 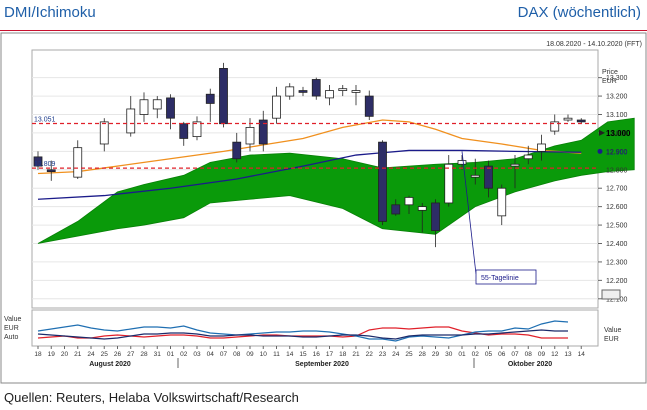 What do you see at coordinates (110, 364) in the screenshot?
I see `month-label: August 2020` at bounding box center [110, 364].